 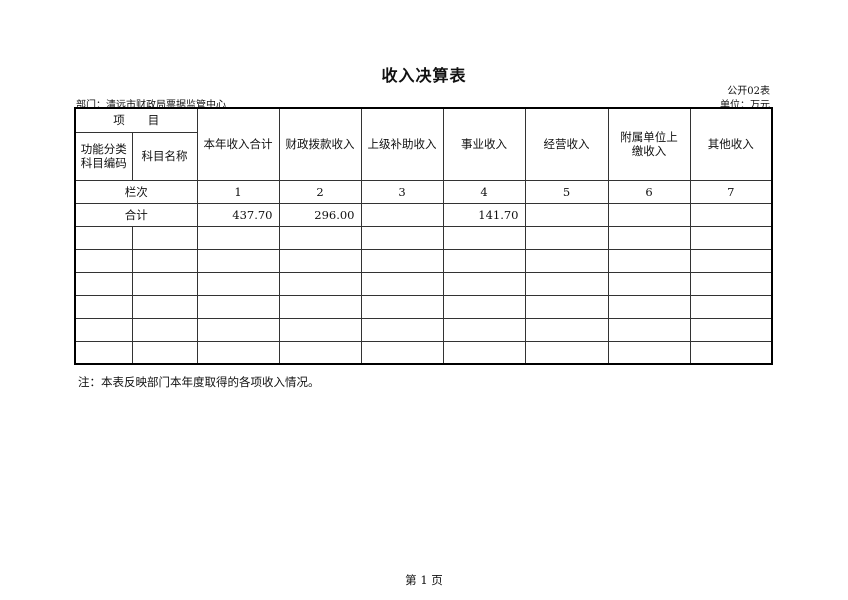 I want to click on header-item: 项 目, so click(x=136, y=120).